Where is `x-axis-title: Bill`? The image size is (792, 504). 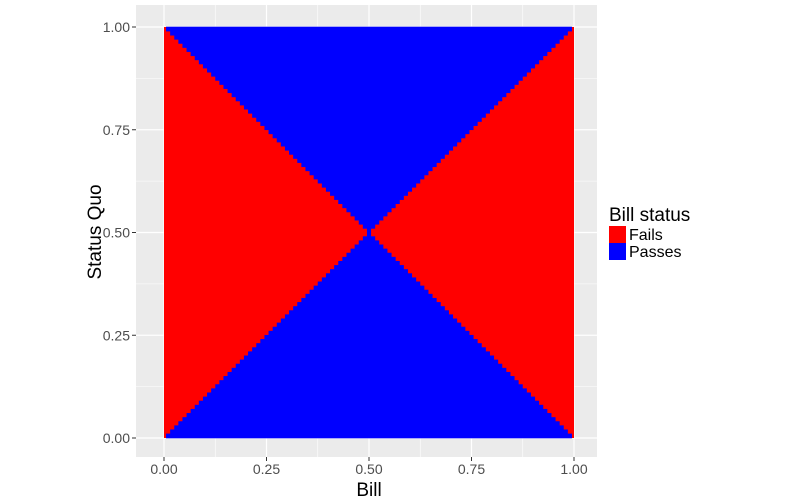
x-axis-title: Bill is located at coordinates (368, 490).